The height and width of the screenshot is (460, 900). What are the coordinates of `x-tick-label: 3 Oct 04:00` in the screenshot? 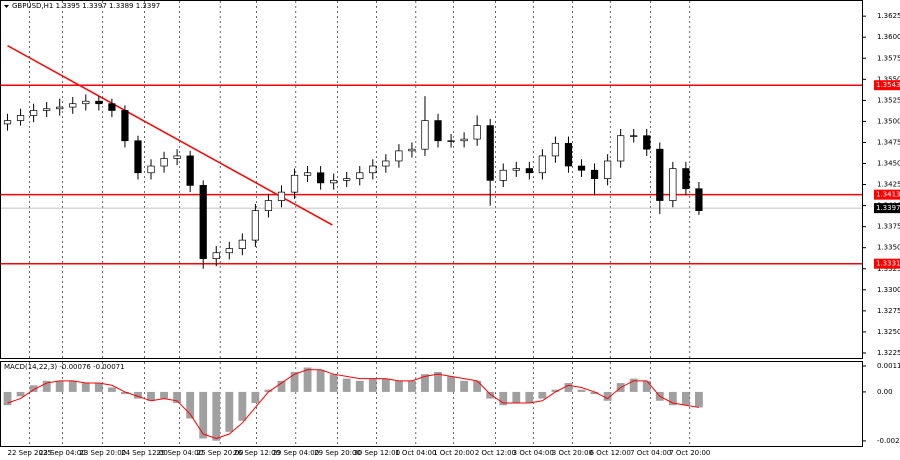 It's located at (533, 453).